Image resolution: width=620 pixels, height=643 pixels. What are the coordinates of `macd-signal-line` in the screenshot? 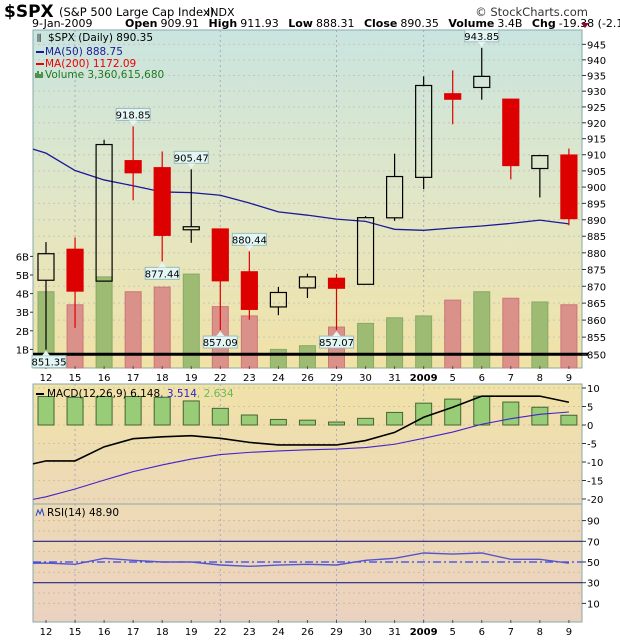 It's located at (300, 455).